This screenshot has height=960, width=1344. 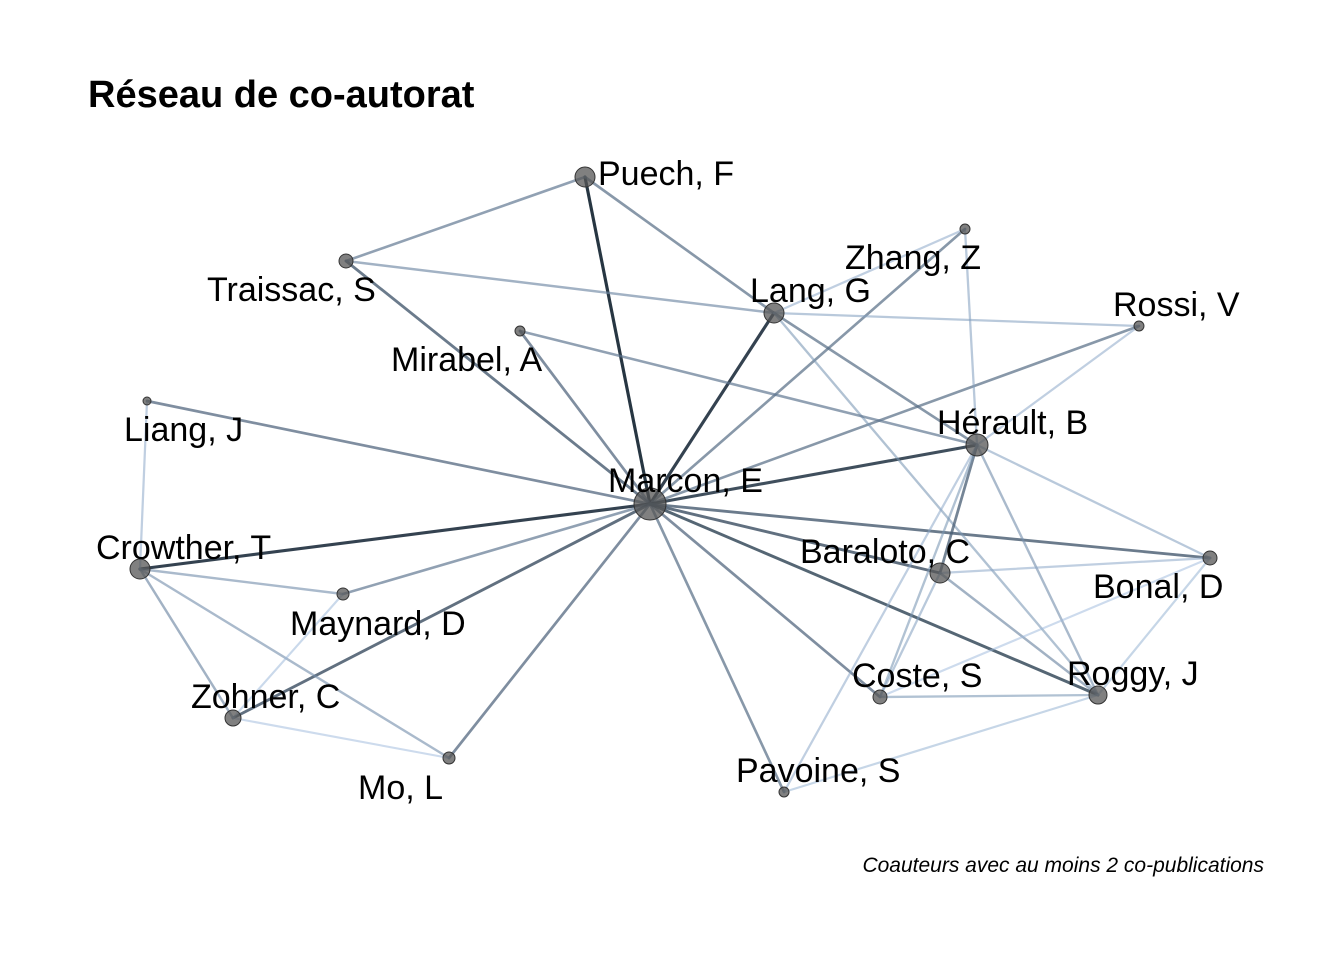 What do you see at coordinates (400, 788) in the screenshot?
I see `node-label-mo: Mo, L` at bounding box center [400, 788].